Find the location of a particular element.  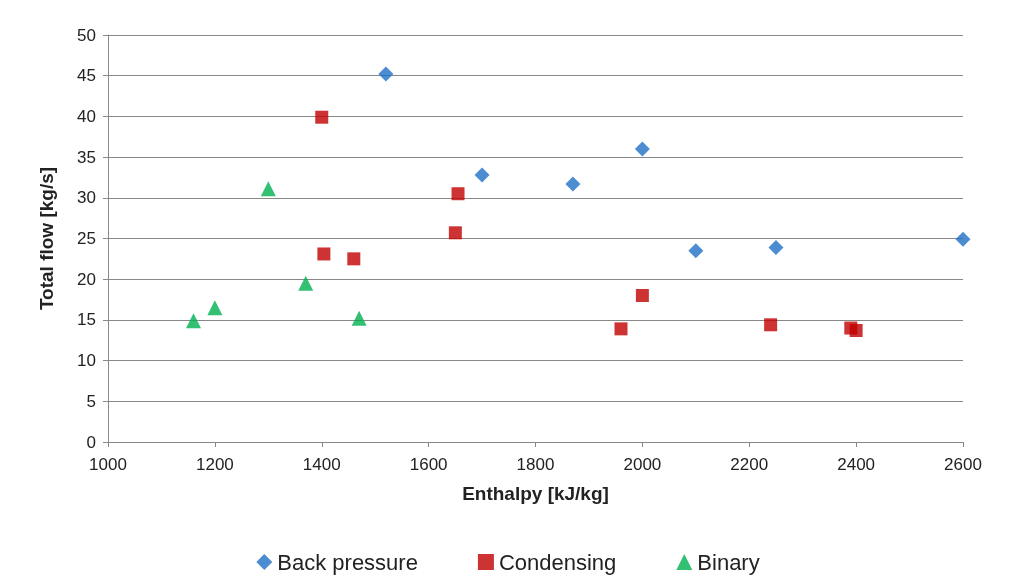

legend-label: Condensing is located at coordinates (557, 562).